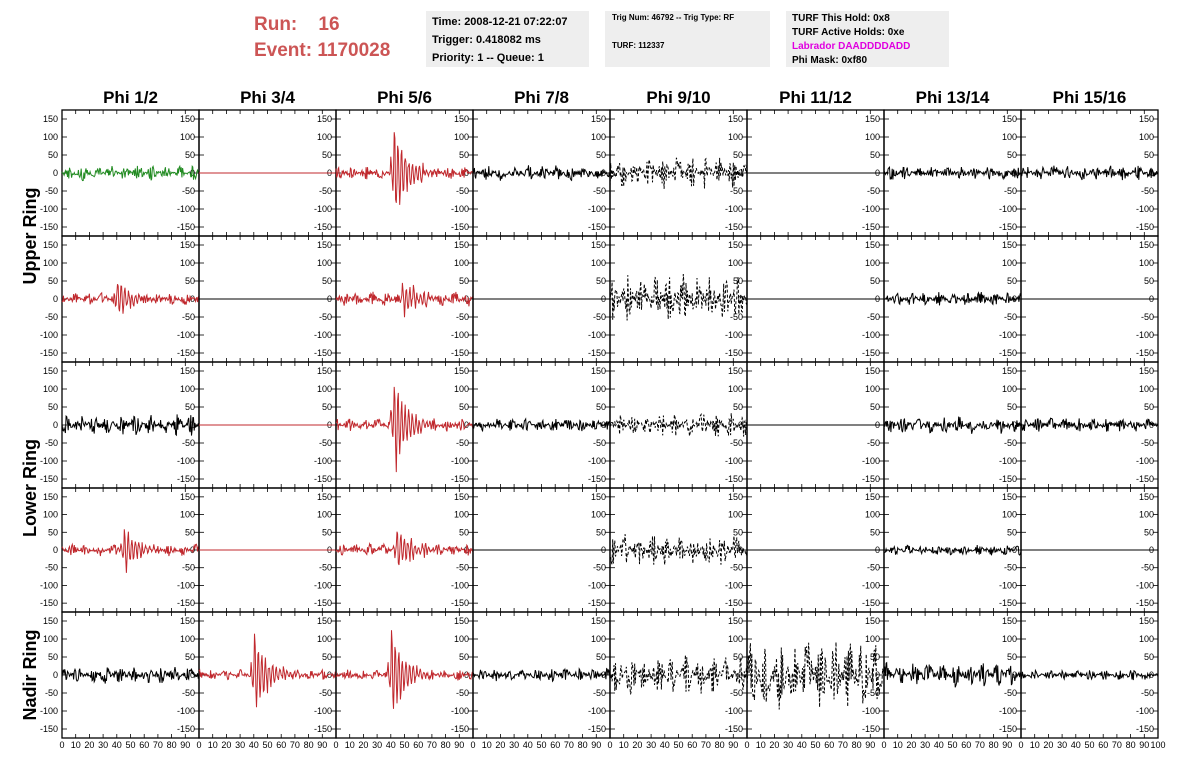 The image size is (1196, 772). Describe the element at coordinates (254, 745) in the screenshot. I see `x-tick-label: 40` at that location.